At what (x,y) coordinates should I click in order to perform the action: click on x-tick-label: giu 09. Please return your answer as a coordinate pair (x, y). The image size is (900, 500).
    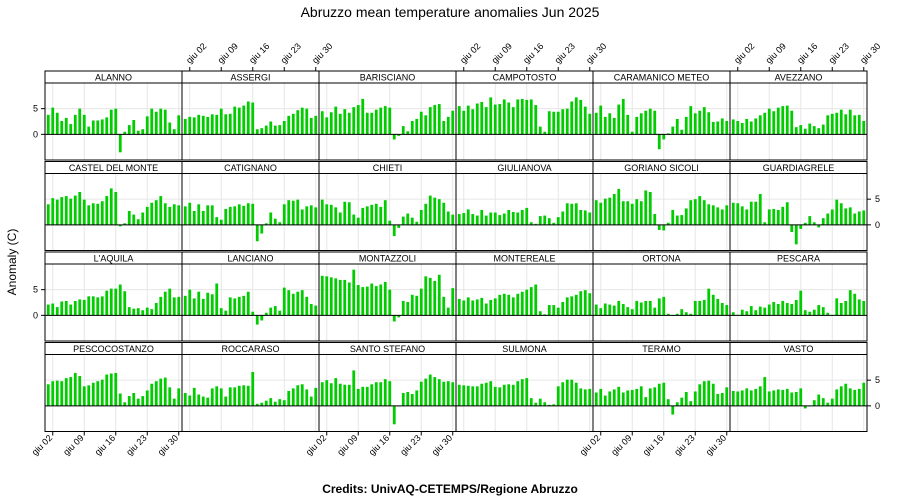
    Looking at the image, I should click on (228, 53).